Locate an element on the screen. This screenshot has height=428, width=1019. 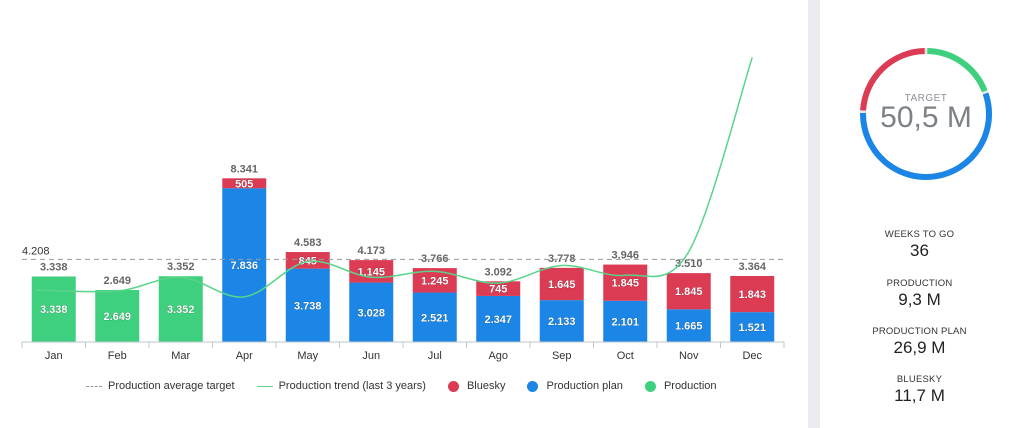
stat-label: BLUESKY is located at coordinates (919, 379).